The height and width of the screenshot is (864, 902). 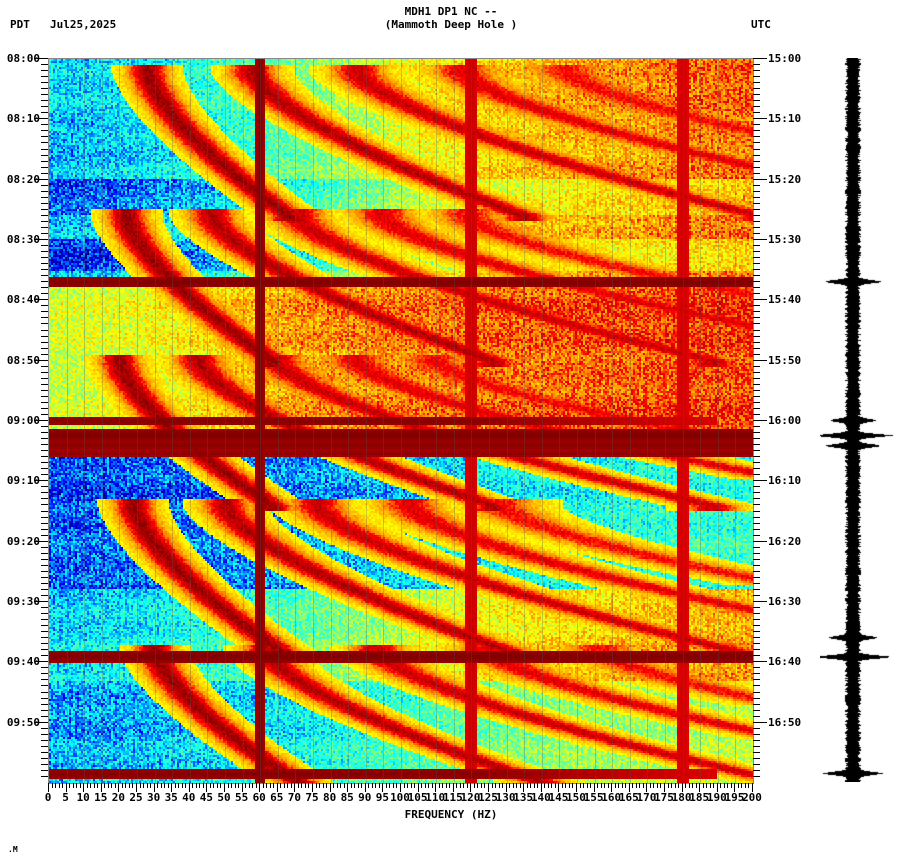 What do you see at coordinates (347, 797) in the screenshot?
I see `frequency-tick-label: 85` at bounding box center [347, 797].